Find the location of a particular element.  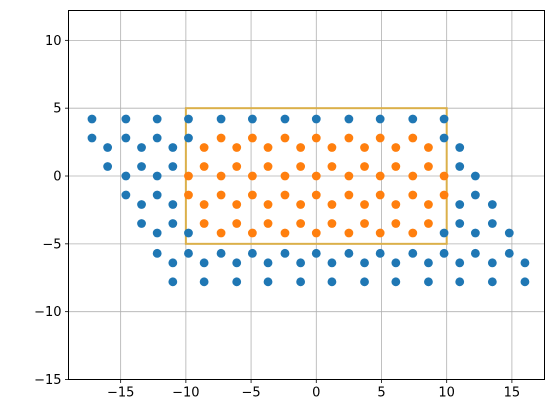

x-tick-label: 10 is located at coordinates (446, 393).